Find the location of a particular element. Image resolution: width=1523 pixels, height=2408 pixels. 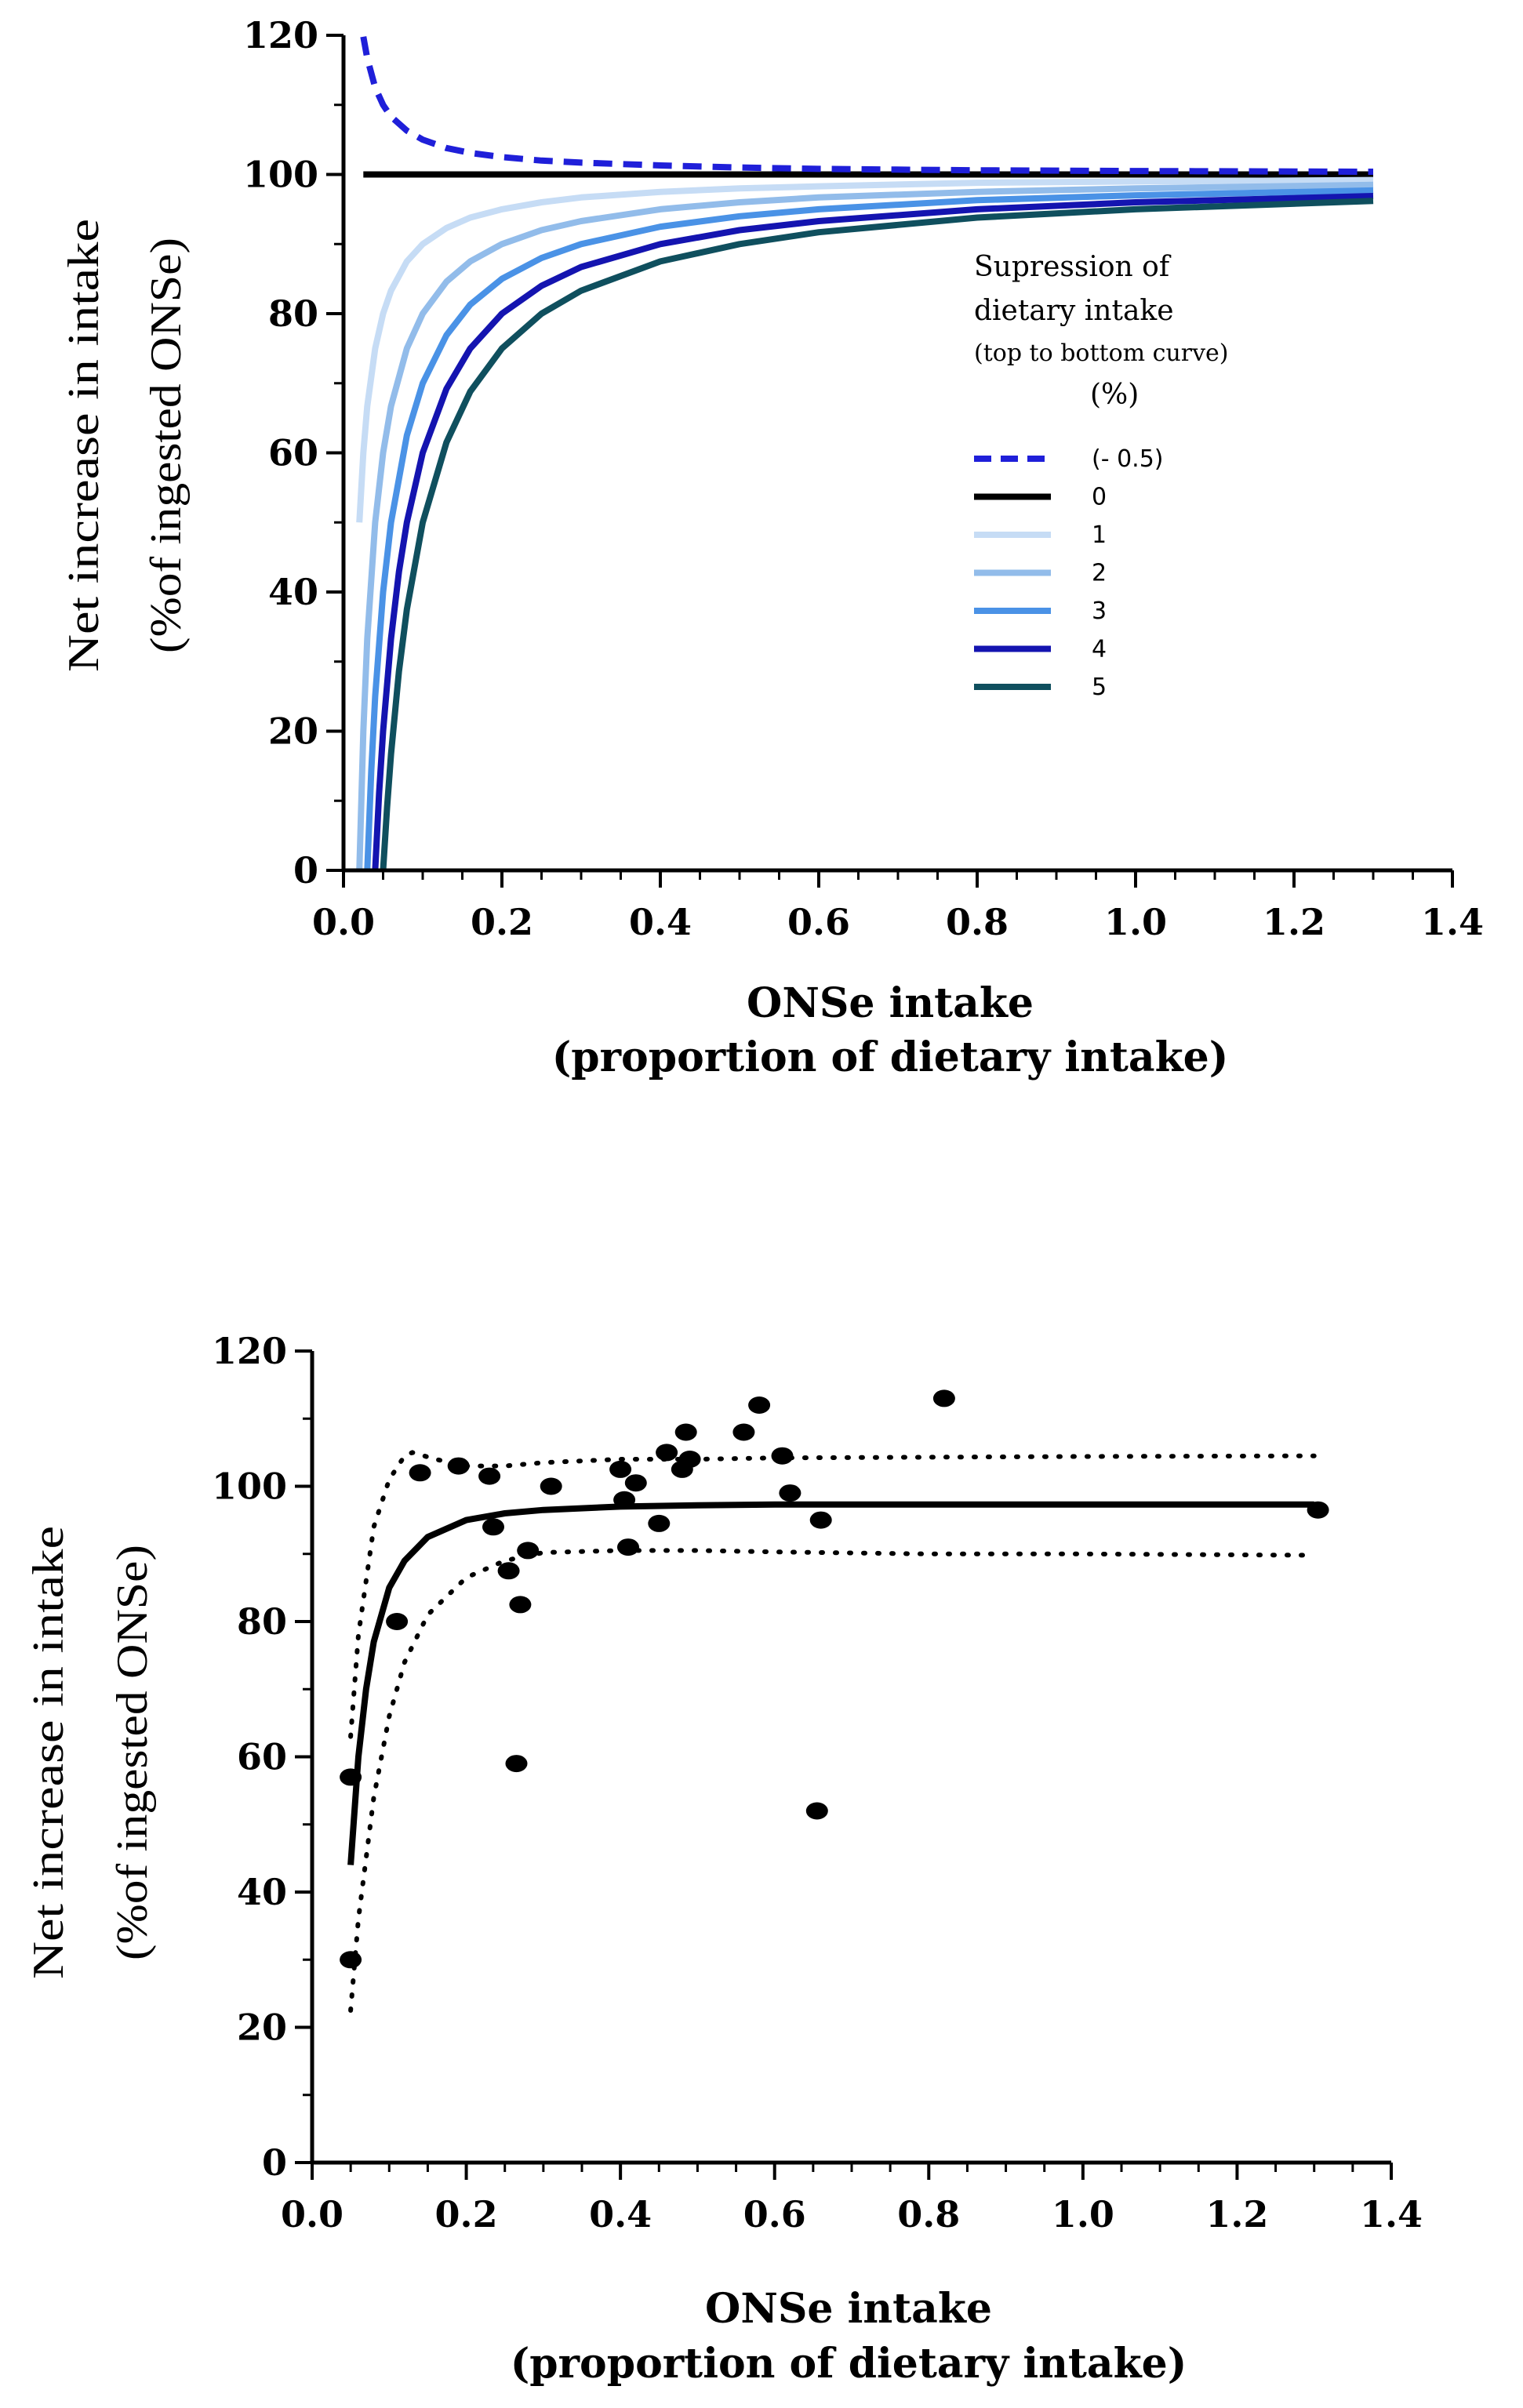

chart-2-x-tick-labels: 0.0 0.2 0.4 0.6 0.8 1.0 1.2 1.4 is located at coordinates (852, 2199).